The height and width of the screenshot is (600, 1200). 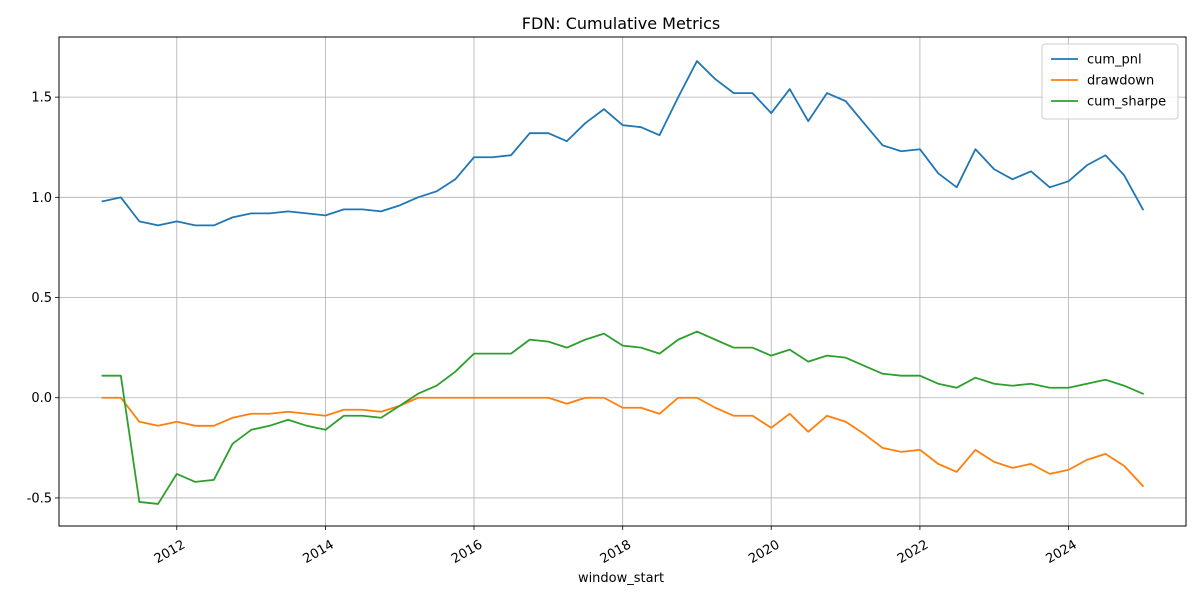 I want to click on legend-label: cum_pnl, so click(x=1114, y=60).